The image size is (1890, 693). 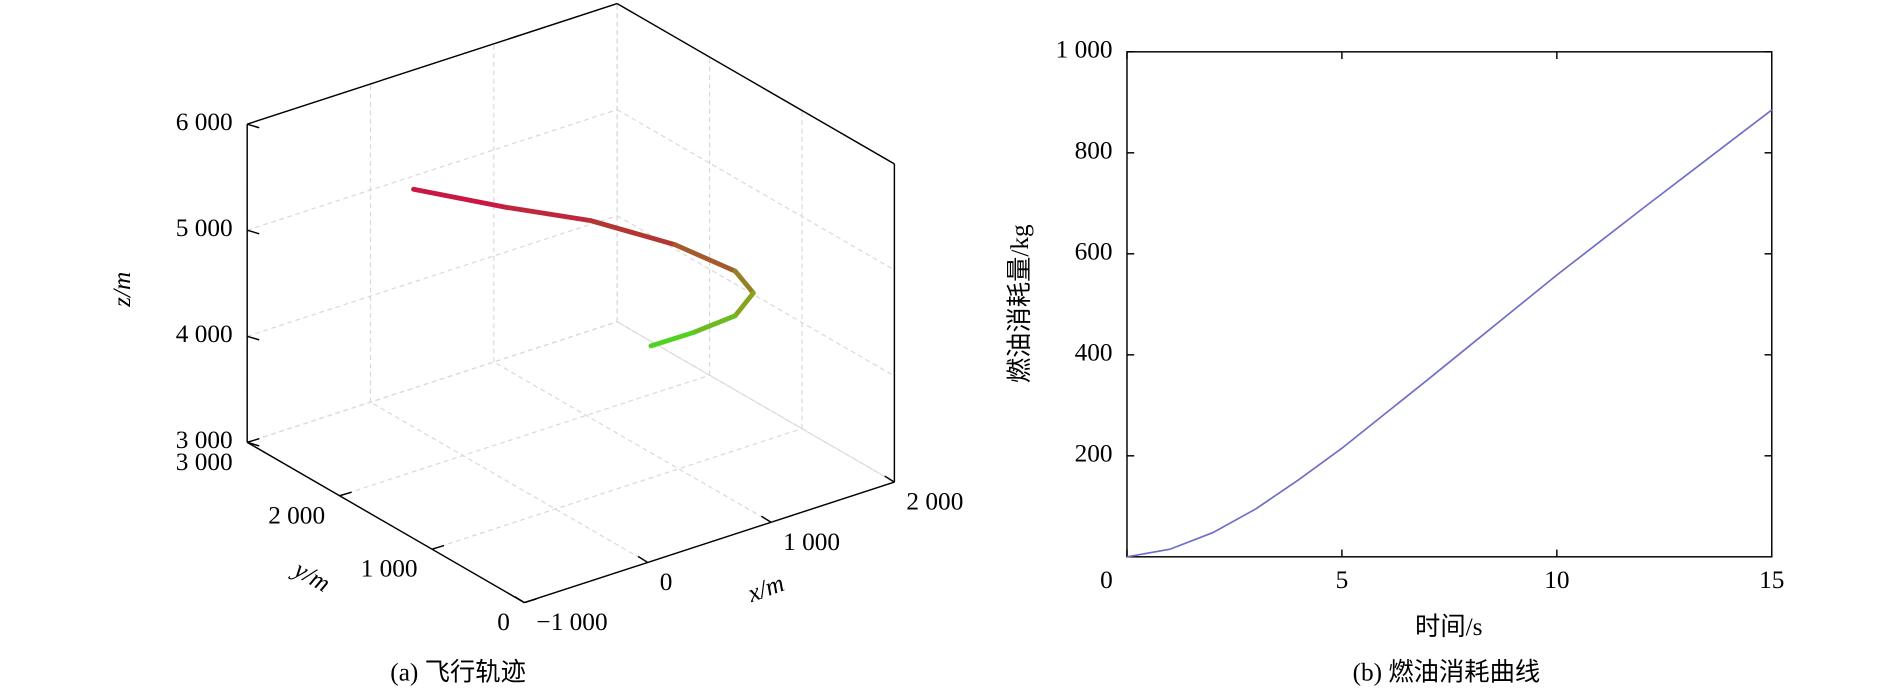 I want to click on x-tick-label: 10, so click(x=1556, y=580).